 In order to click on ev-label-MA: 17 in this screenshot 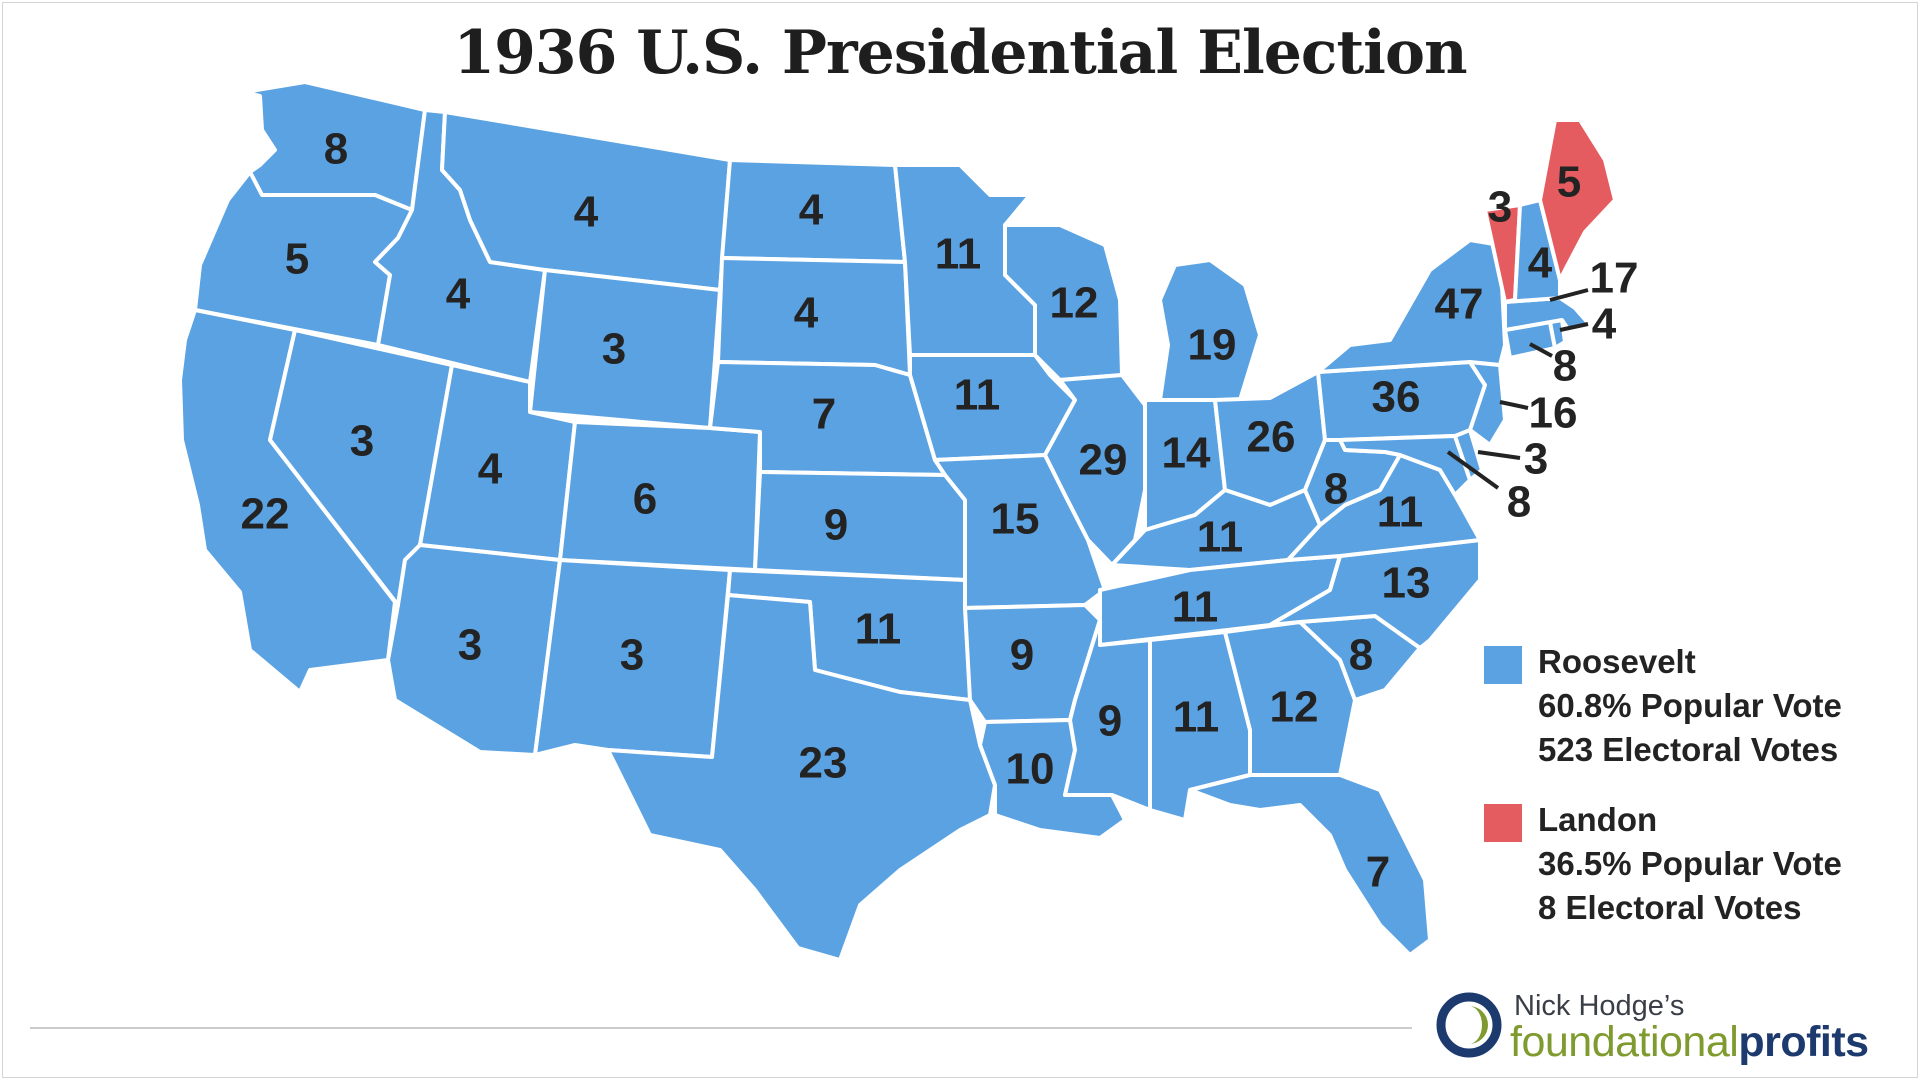, I will do `click(1614, 278)`.